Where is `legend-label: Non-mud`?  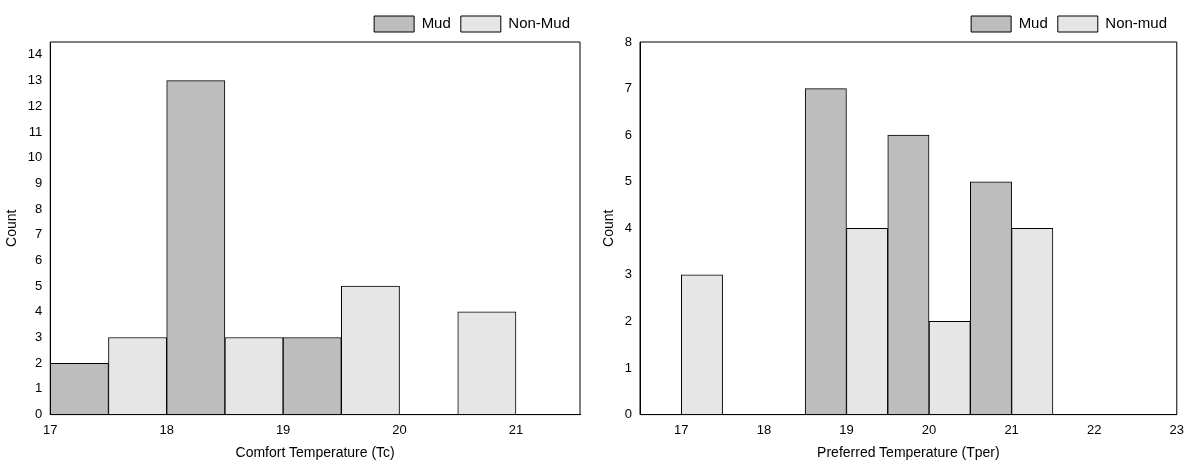
legend-label: Non-mud is located at coordinates (1136, 23).